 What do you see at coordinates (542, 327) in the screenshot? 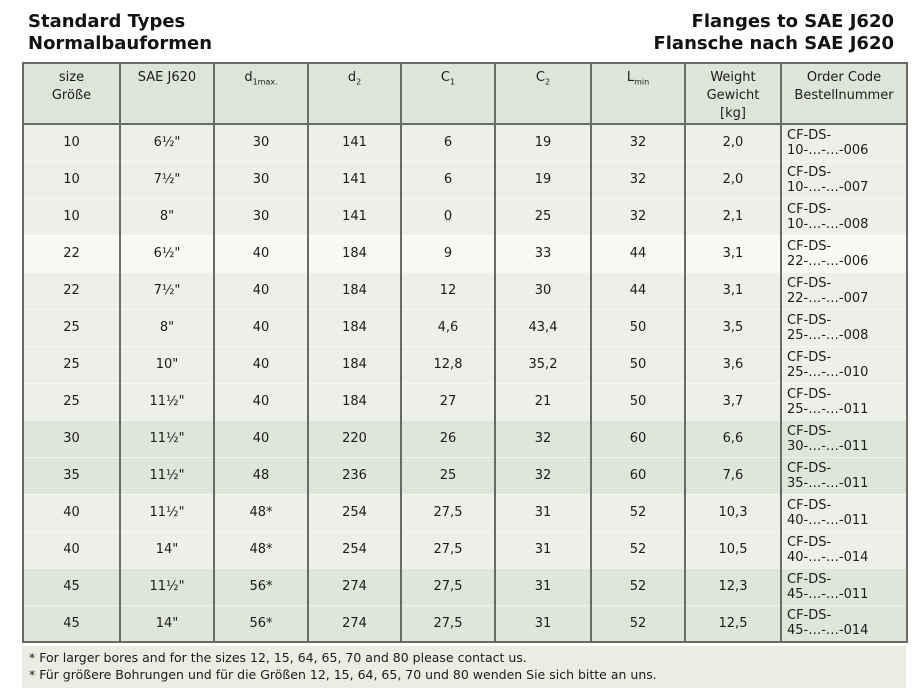
I see `cell-c2: 43,4` at bounding box center [542, 327].